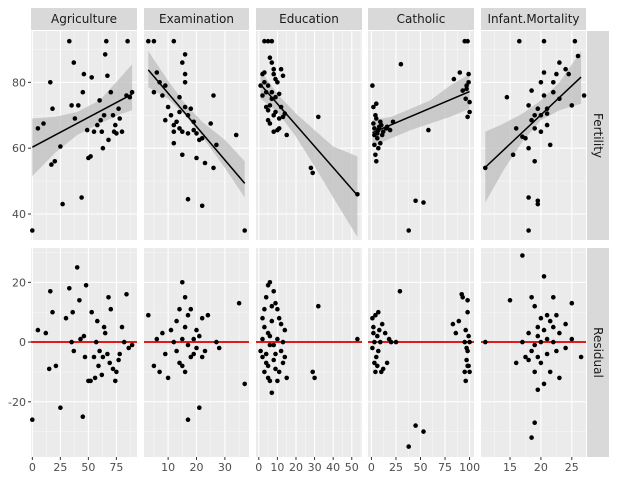 The width and height of the screenshot is (618, 483). Describe the element at coordinates (309, 140) in the screenshot. I see `regression-line-education` at that location.